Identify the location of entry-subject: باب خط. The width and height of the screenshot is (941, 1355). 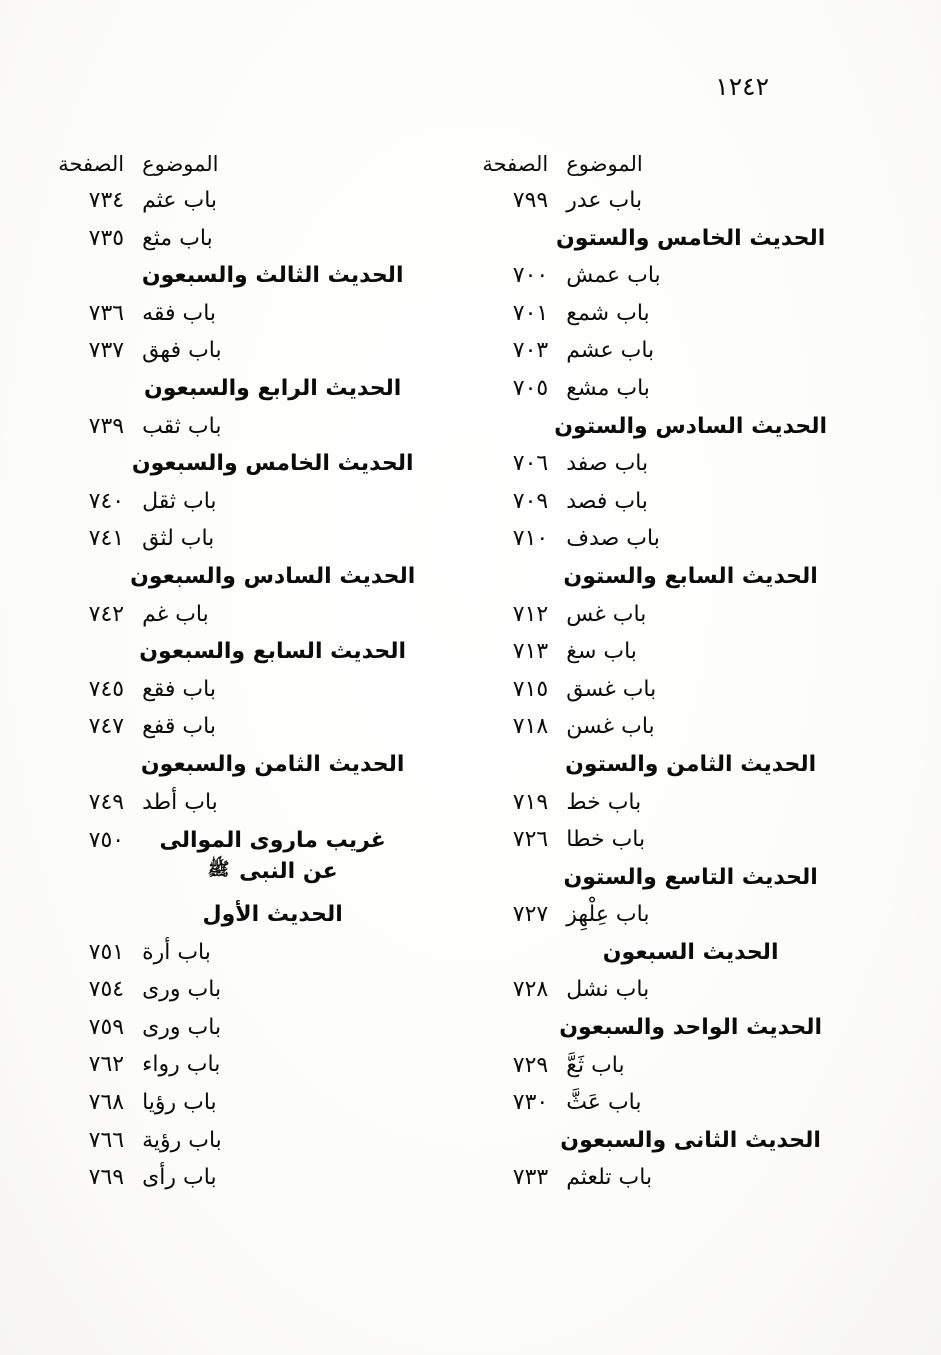
(604, 802).